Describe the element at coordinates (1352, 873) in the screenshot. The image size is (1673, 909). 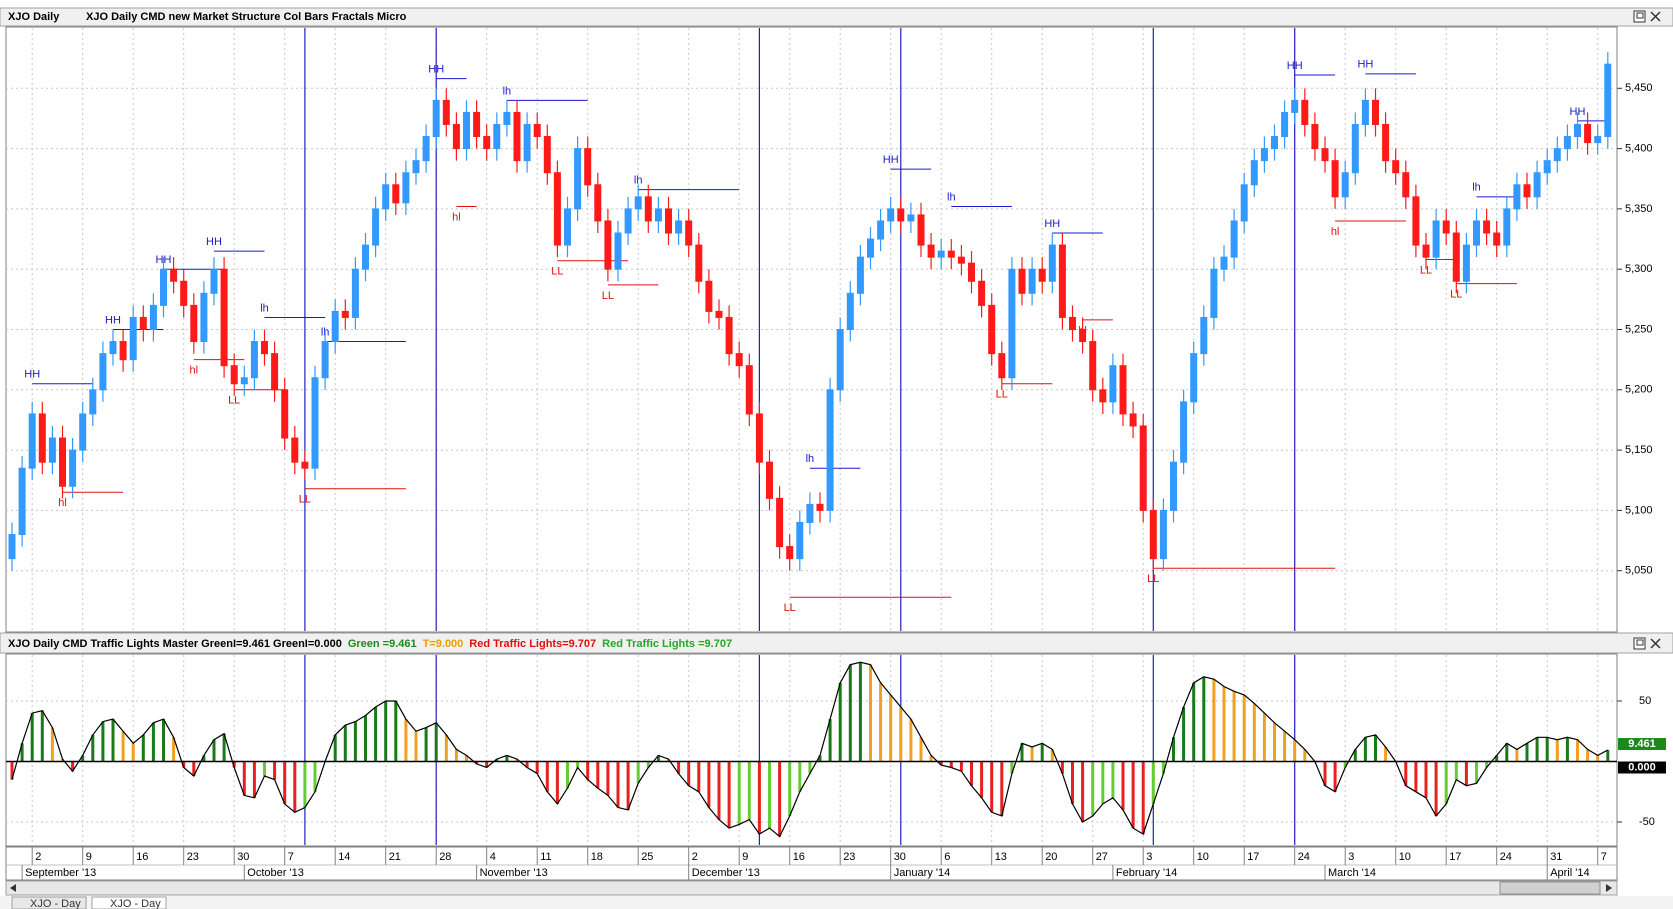
I see `month-label: March '14` at that location.